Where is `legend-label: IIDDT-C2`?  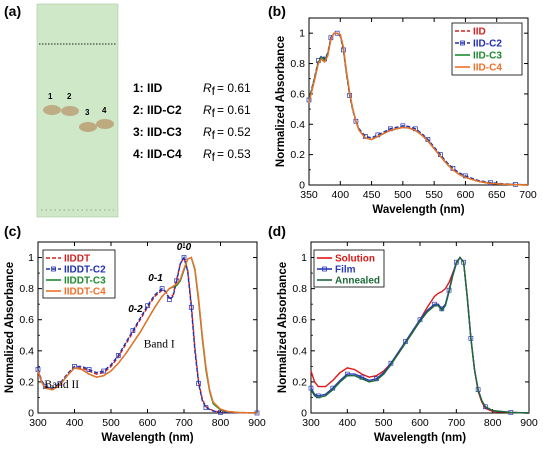 legend-label: IIDDT-C2 is located at coordinates (85, 270).